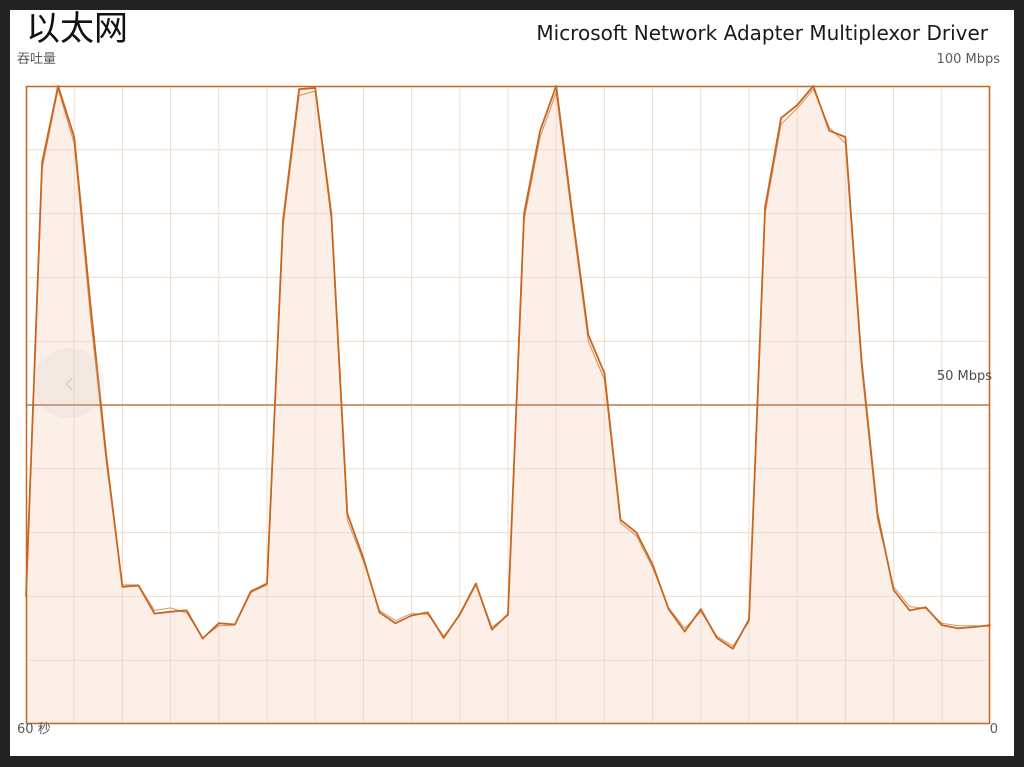 Image resolution: width=1024 pixels, height=767 pixels. What do you see at coordinates (69, 383) in the screenshot?
I see `chevron-left-icon: ‹` at bounding box center [69, 383].